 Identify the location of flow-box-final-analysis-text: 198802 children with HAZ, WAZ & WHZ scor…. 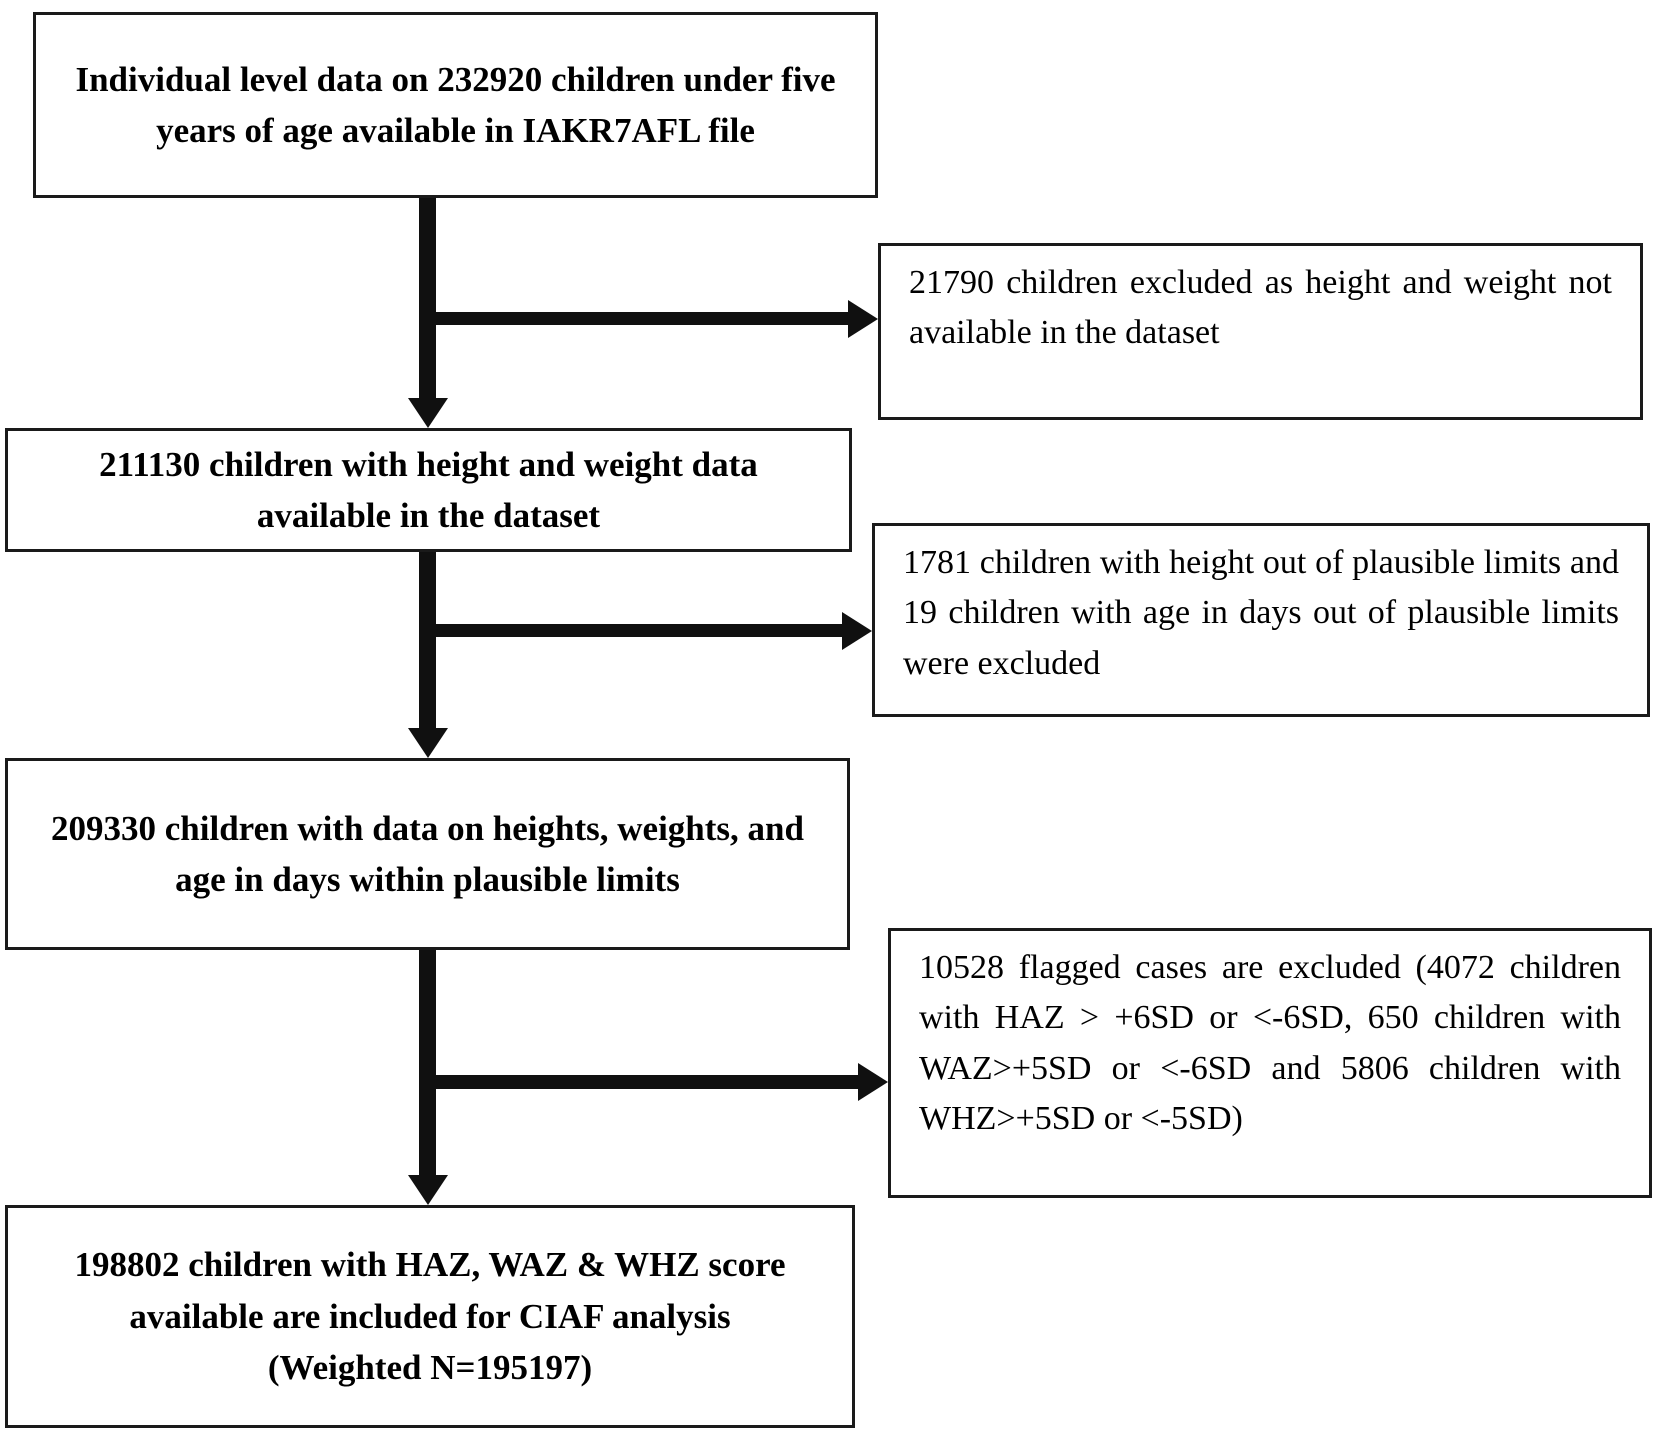
(430, 1290).